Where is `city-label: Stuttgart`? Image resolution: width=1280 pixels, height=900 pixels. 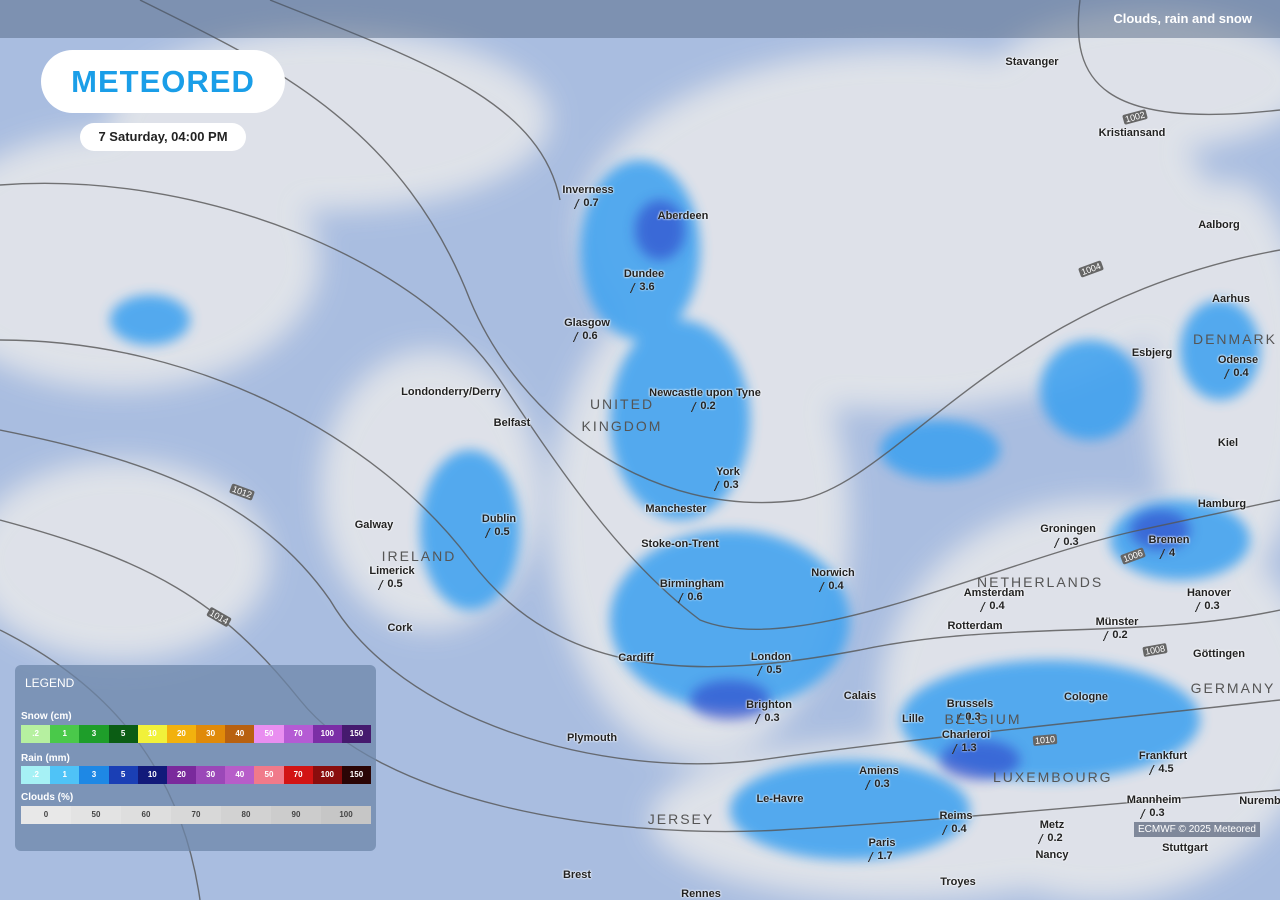 city-label: Stuttgart is located at coordinates (1185, 848).